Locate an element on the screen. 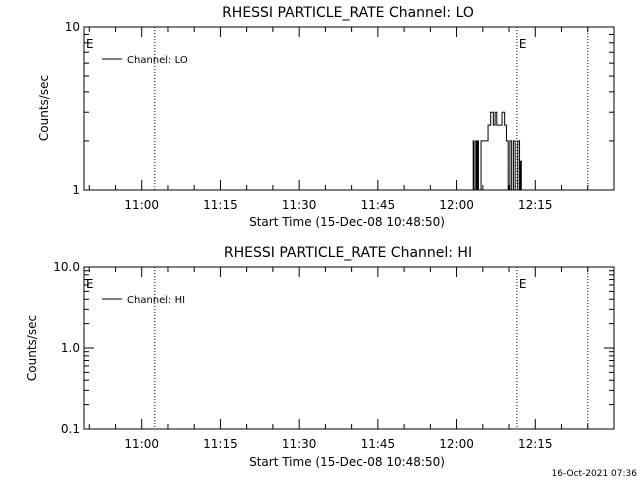 Image resolution: width=640 pixels, height=480 pixels. x-axis-label-hi: Start Time (15-Dec-08 10:48:50) is located at coordinates (347, 462).